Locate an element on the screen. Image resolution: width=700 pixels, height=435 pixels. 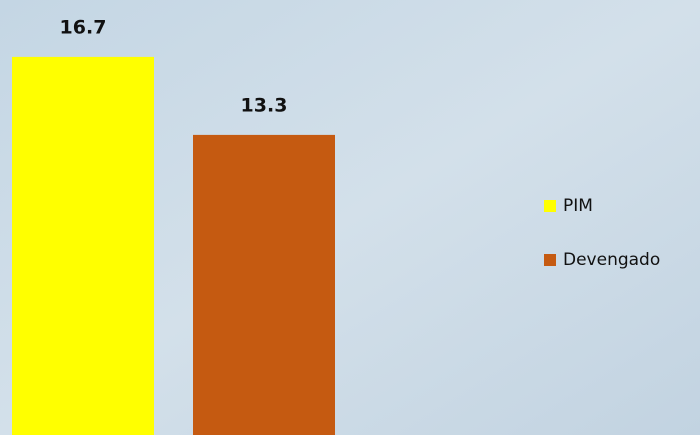
data-label: 16.7 is located at coordinates (83, 27).